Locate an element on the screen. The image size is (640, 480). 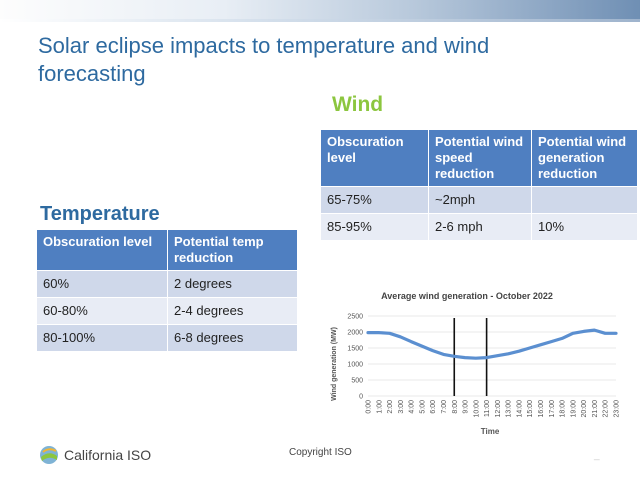
temp-header-obscuration: Obscuration level is located at coordinates (102, 250).